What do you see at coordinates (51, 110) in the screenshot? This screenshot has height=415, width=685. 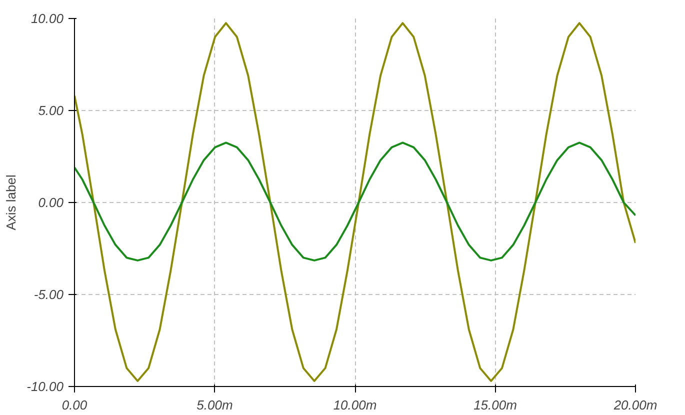 I see `y-tick-label: 5.00` at bounding box center [51, 110].